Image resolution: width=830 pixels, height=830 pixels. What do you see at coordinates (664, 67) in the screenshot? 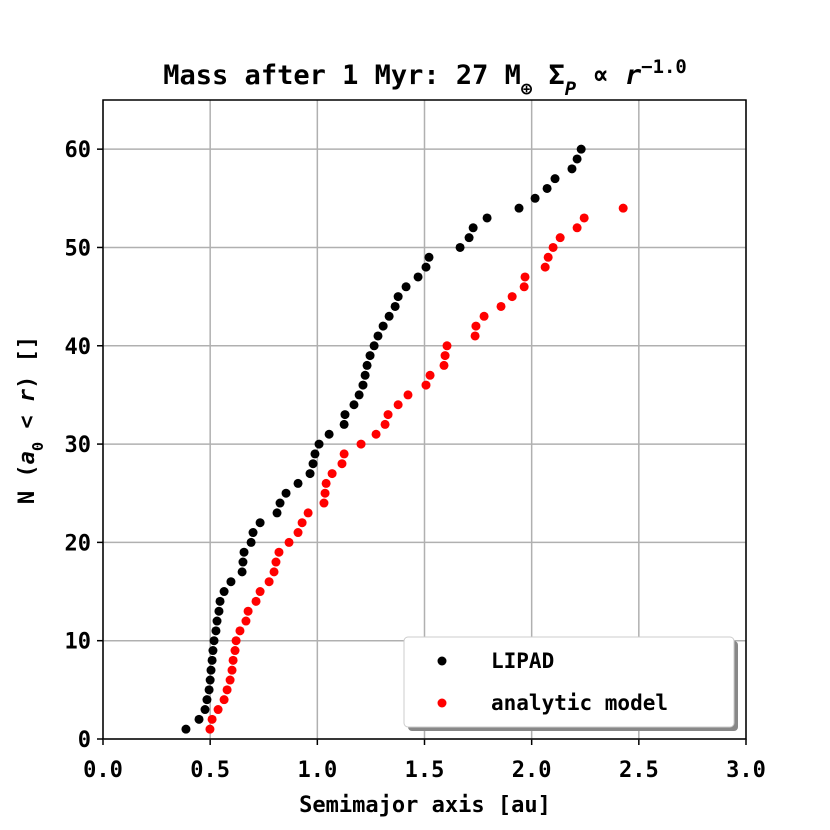
I see `text-part: −1.0` at bounding box center [664, 67].